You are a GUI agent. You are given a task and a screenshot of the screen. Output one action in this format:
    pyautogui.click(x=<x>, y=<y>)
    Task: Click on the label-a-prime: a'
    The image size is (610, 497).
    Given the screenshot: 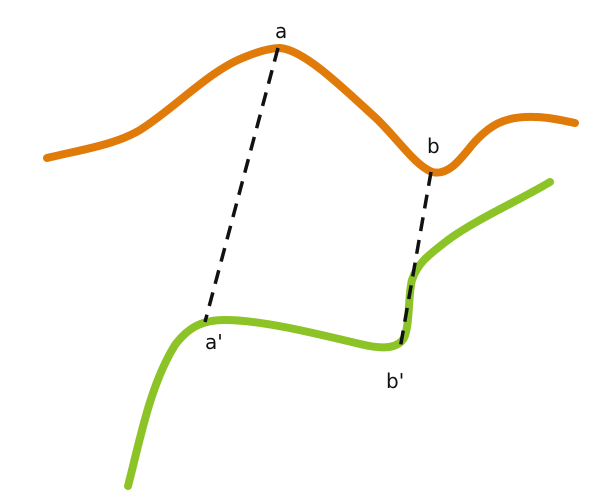 What is the action you would take?
    pyautogui.click(x=214, y=342)
    